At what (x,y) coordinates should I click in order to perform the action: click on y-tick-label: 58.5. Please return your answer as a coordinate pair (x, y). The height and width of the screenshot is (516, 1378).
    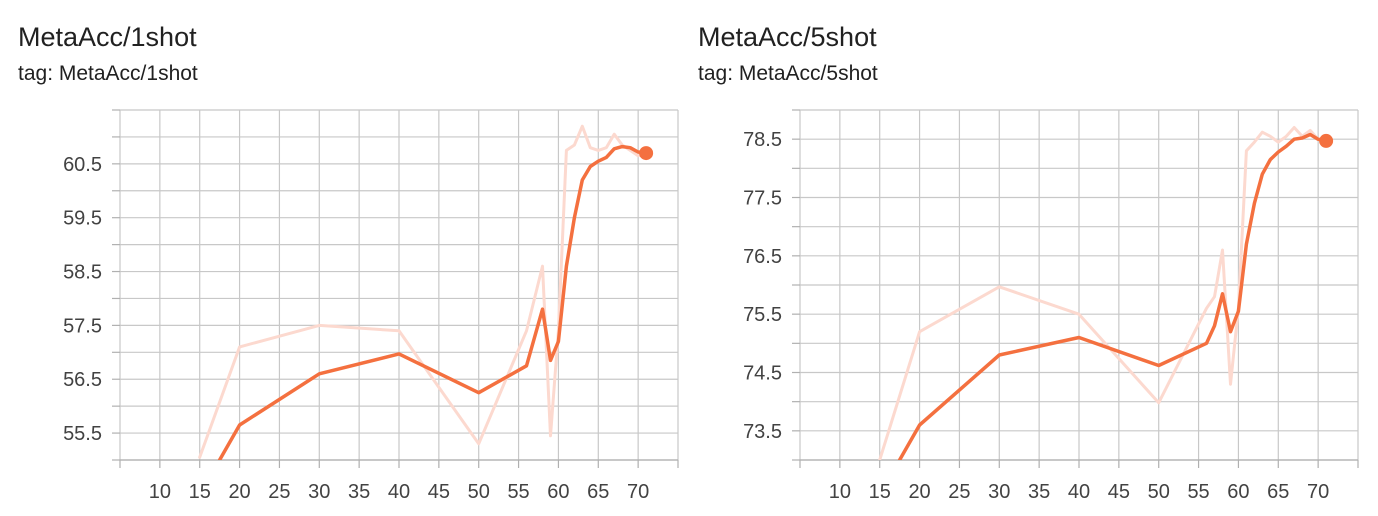
    Looking at the image, I should click on (82, 273).